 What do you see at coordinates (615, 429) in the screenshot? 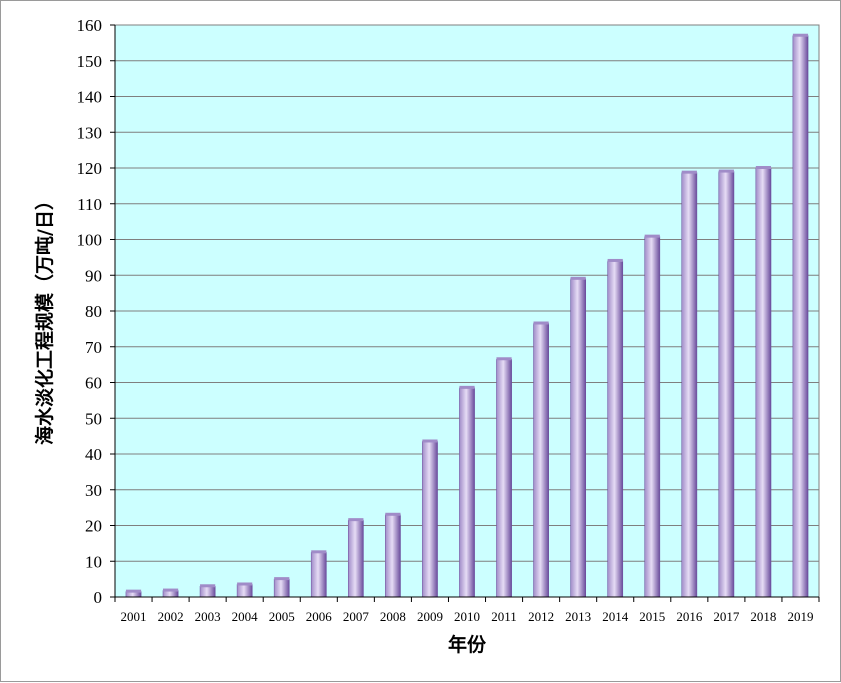
I see `bar-2014` at bounding box center [615, 429].